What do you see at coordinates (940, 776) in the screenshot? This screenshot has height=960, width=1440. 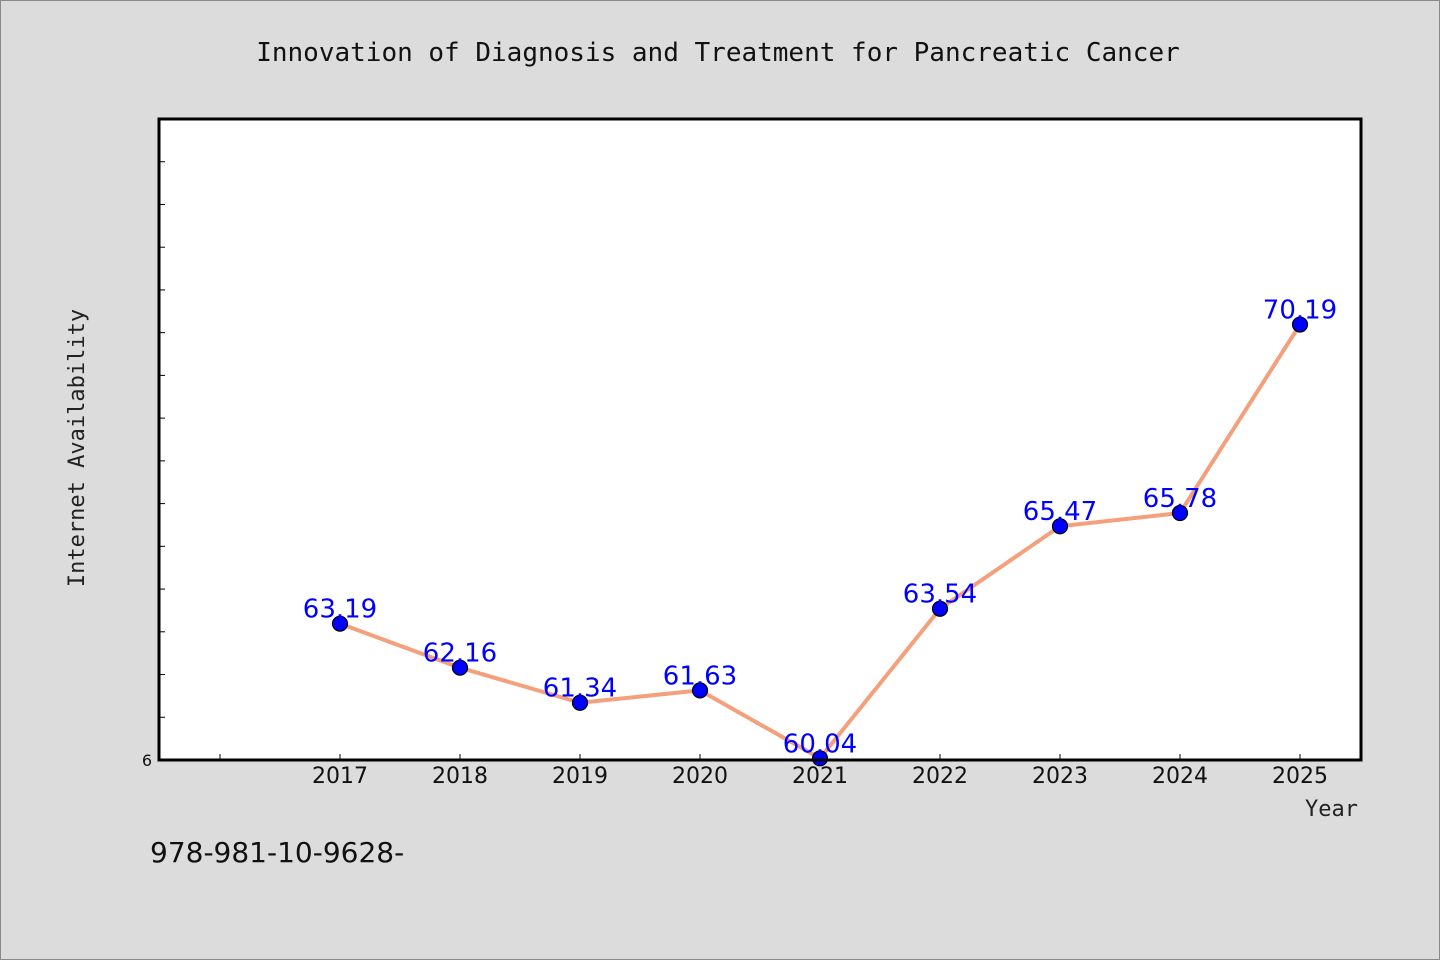 I see `x-tick-label: 2022` at bounding box center [940, 776].